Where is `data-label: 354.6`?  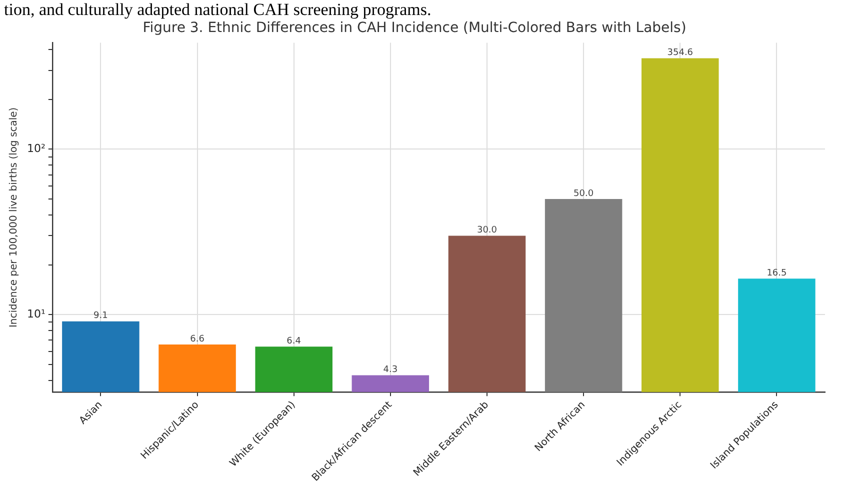
data-label: 354.6 is located at coordinates (680, 53).